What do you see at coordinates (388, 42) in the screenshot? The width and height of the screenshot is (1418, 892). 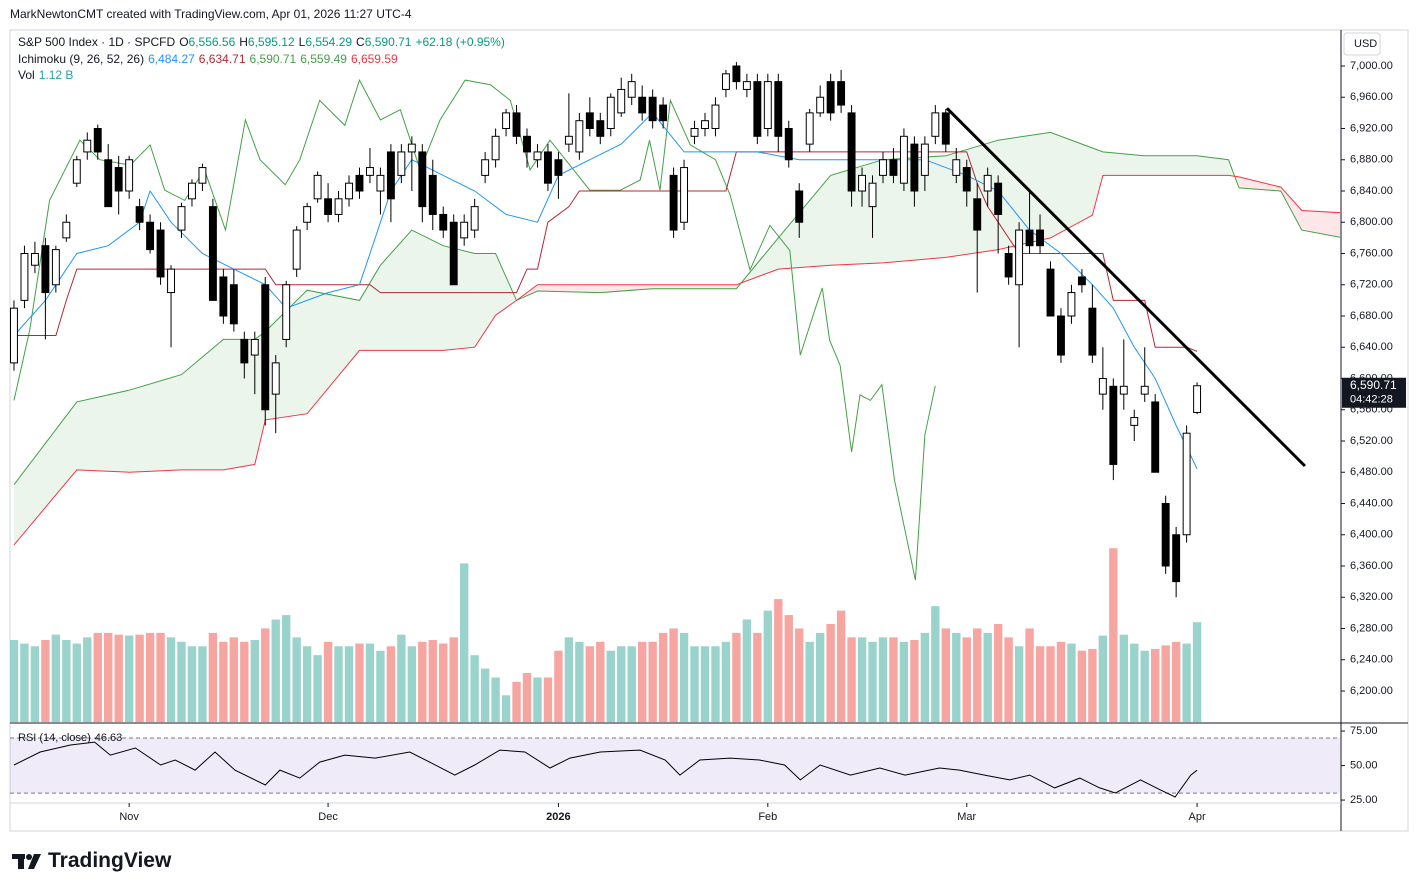 I see `ohlc-value: 6,590.71` at bounding box center [388, 42].